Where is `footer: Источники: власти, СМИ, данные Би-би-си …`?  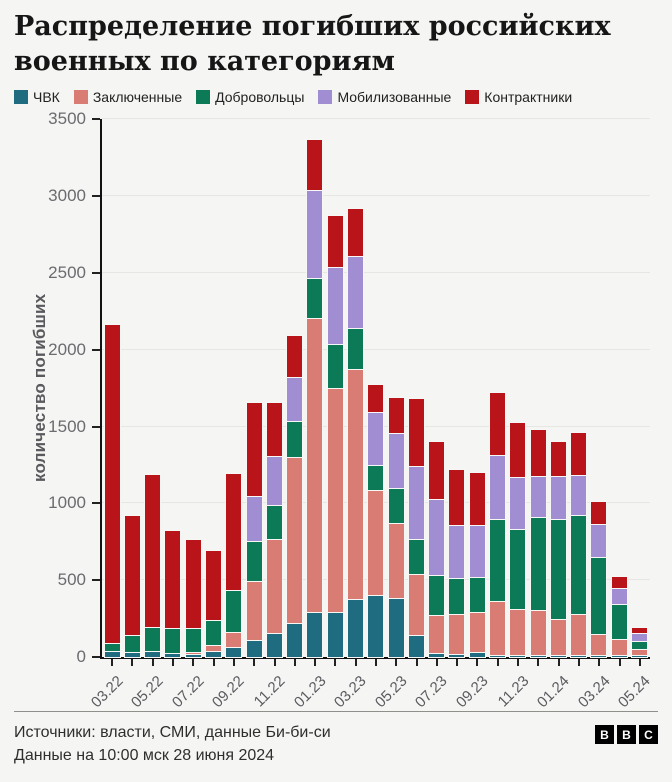
footer: Источники: власти, СМИ, данные Би-би-си … is located at coordinates (336, 739).